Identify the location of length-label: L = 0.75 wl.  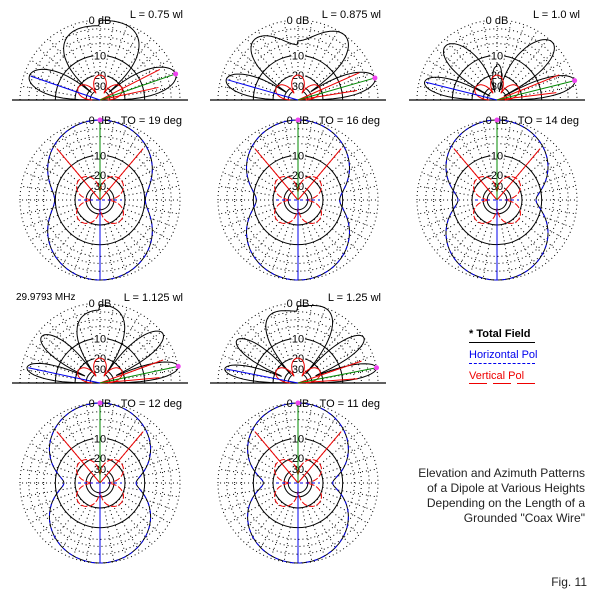
(156, 15).